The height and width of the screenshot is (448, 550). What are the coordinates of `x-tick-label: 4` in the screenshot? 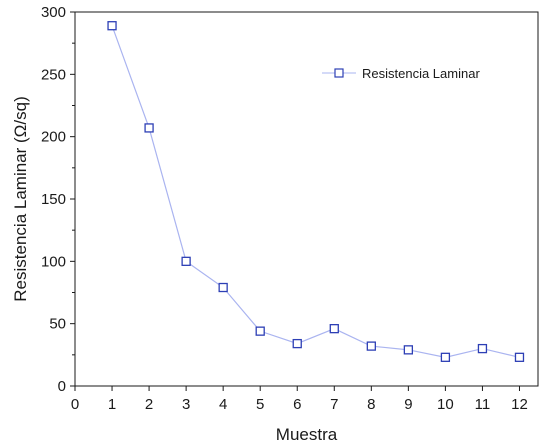 It's located at (223, 404).